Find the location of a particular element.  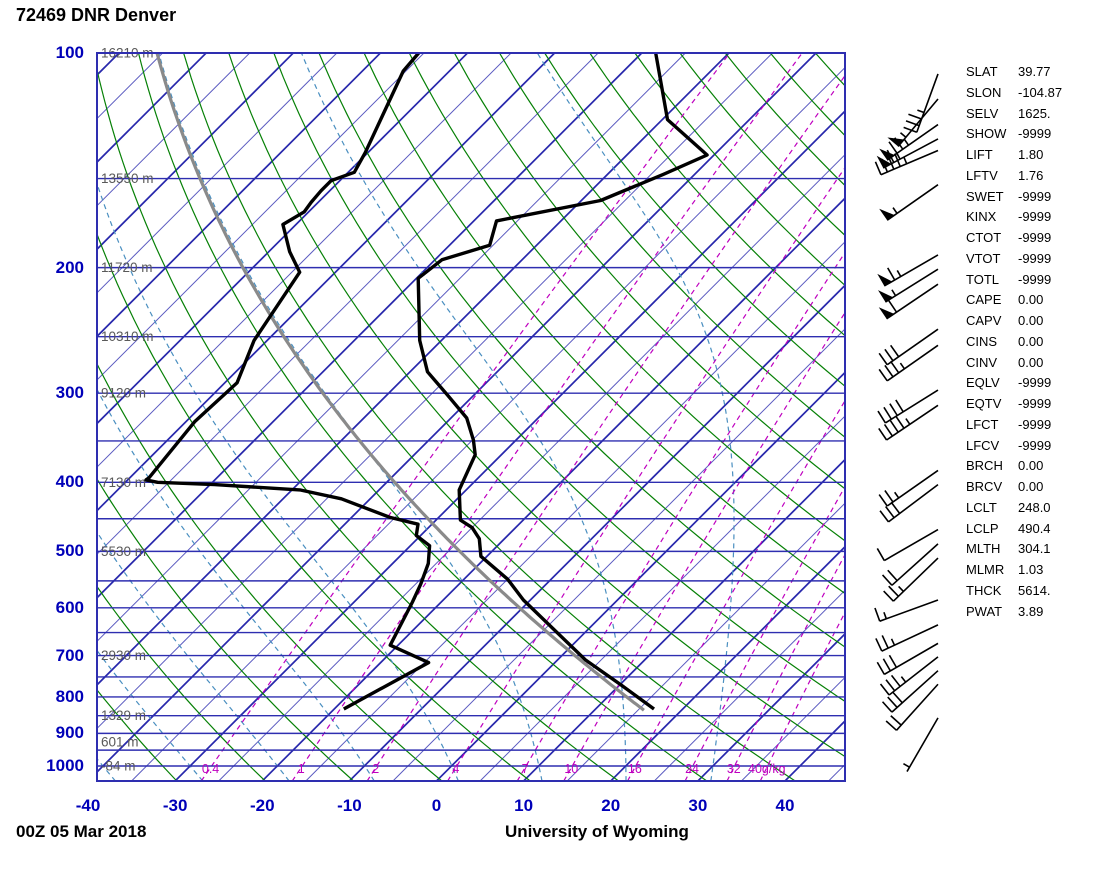

index-value: 1.76 is located at coordinates (1031, 175).